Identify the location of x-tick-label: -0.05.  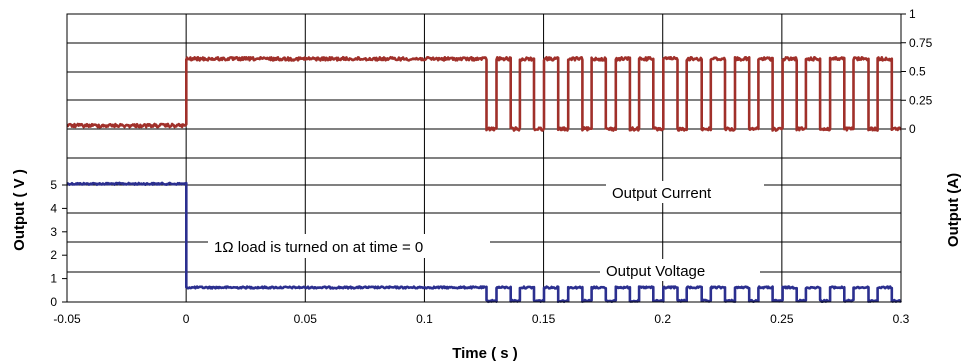
(67, 319).